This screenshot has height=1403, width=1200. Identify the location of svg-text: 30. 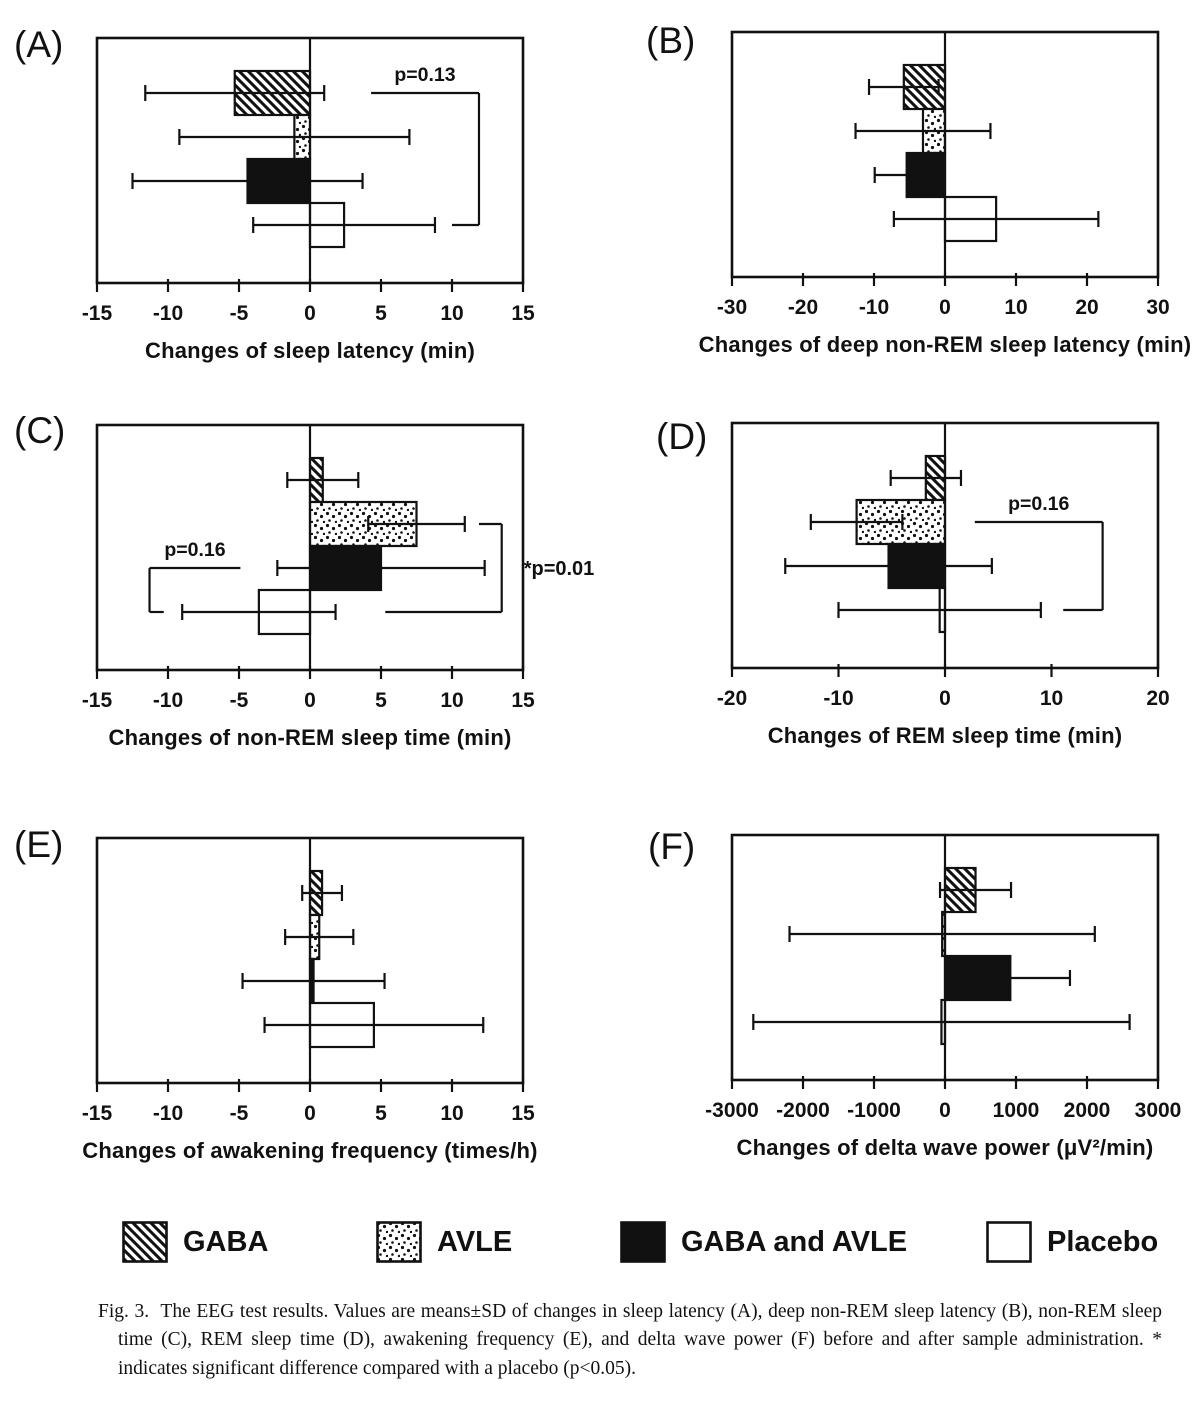
(1157, 307).